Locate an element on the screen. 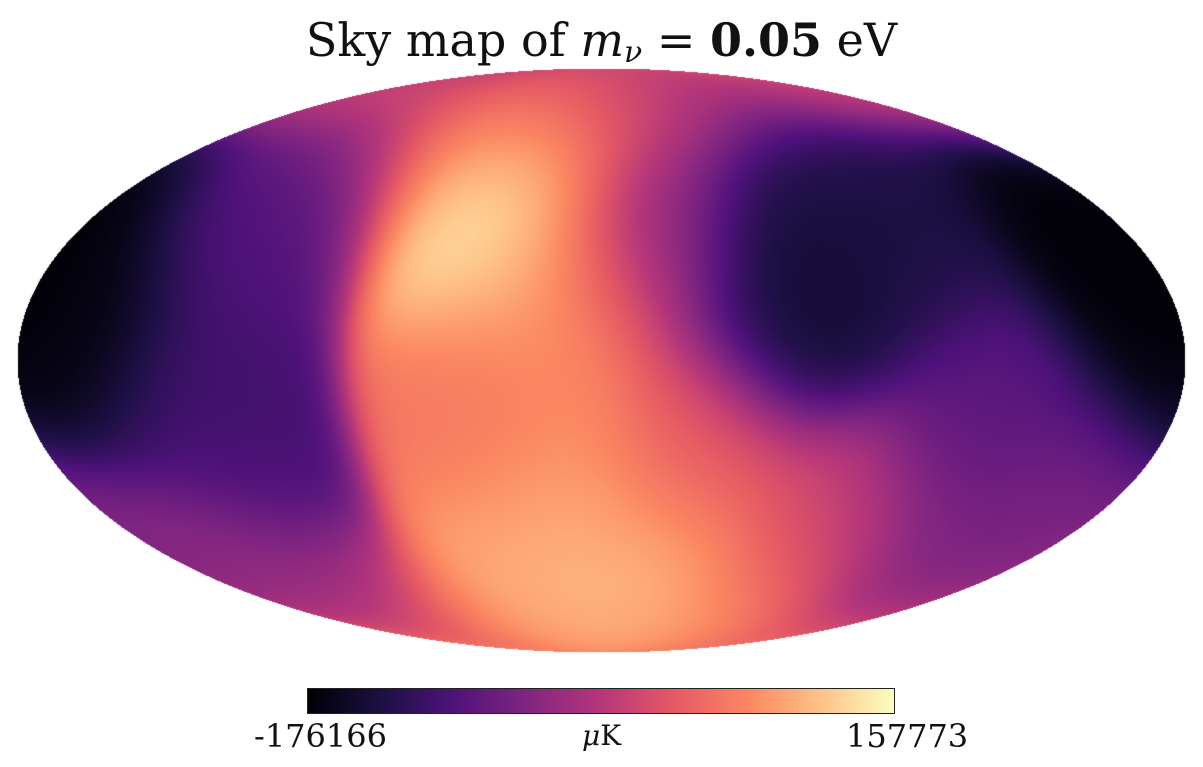  title-subscript: ν is located at coordinates (633, 52).